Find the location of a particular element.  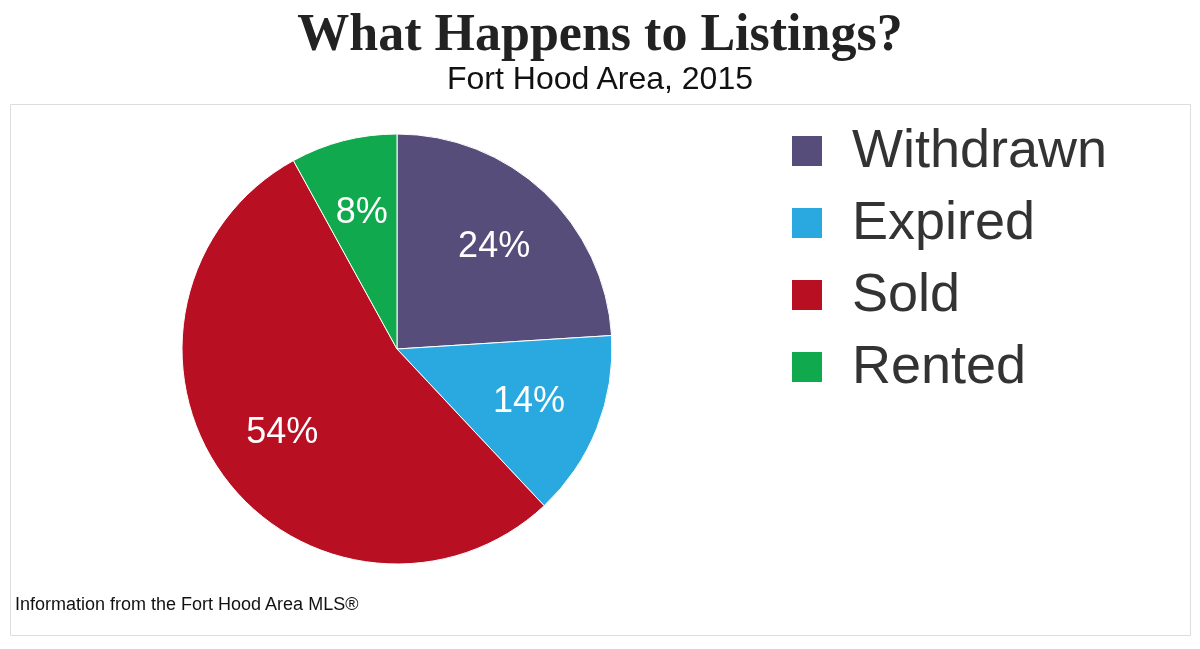

text: Information from the Fort Hood Area MLS® is located at coordinates (187, 604).